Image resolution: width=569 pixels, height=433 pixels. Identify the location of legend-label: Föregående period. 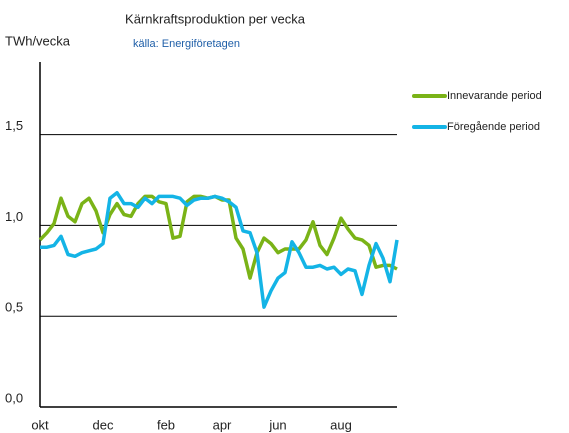
(493, 127).